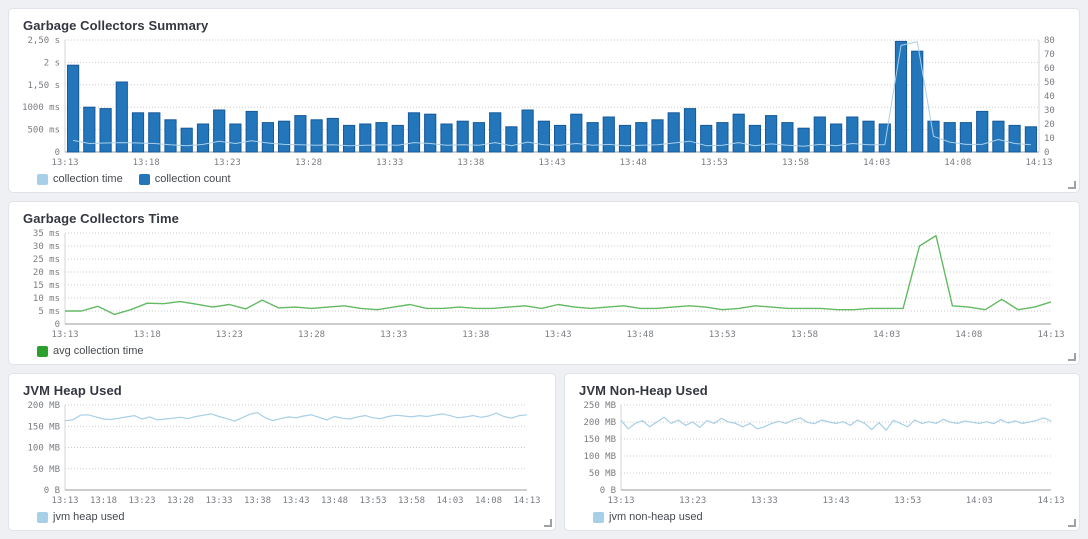 The height and width of the screenshot is (539, 1088). Describe the element at coordinates (43, 131) in the screenshot. I see `svg-text: 500 ms` at that location.